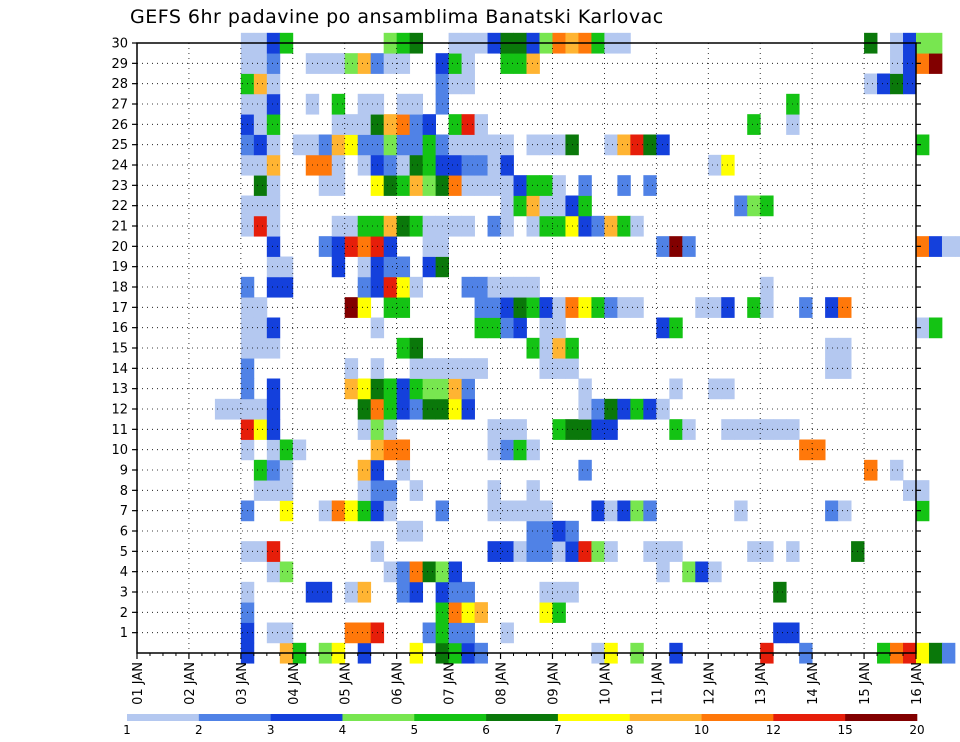 The width and height of the screenshot is (960, 742). I want to click on x-tick-label: 16 JAN, so click(917, 683).